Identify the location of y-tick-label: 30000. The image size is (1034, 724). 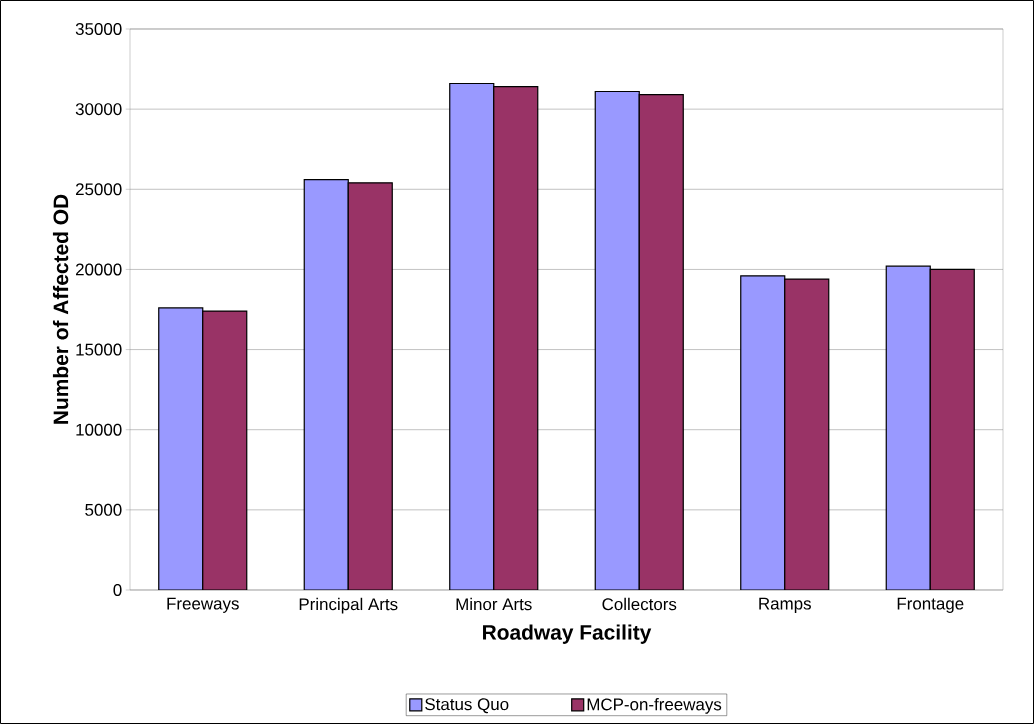
(98, 109).